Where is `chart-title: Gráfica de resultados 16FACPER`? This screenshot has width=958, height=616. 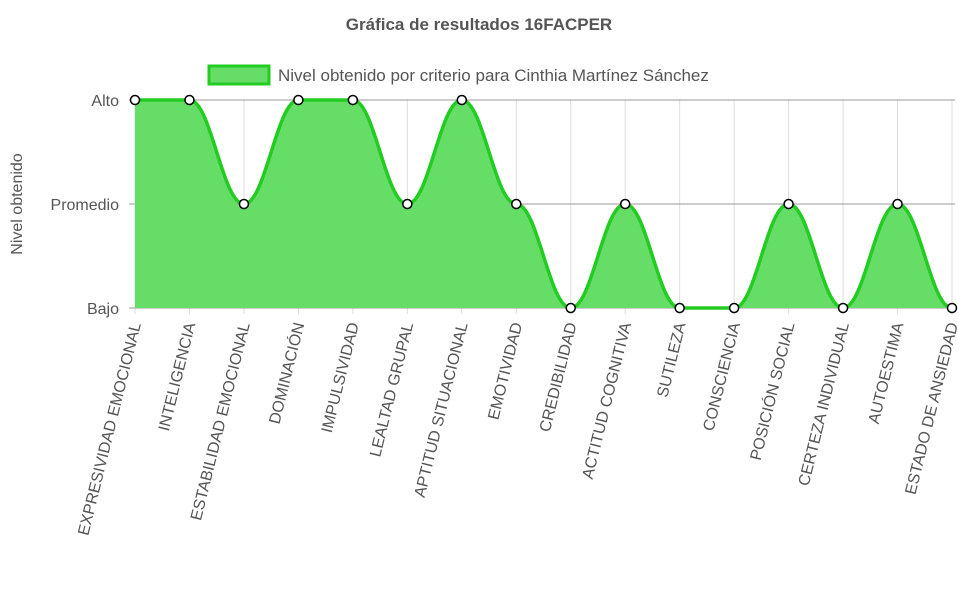
chart-title: Gráfica de resultados 16FACPER is located at coordinates (479, 24).